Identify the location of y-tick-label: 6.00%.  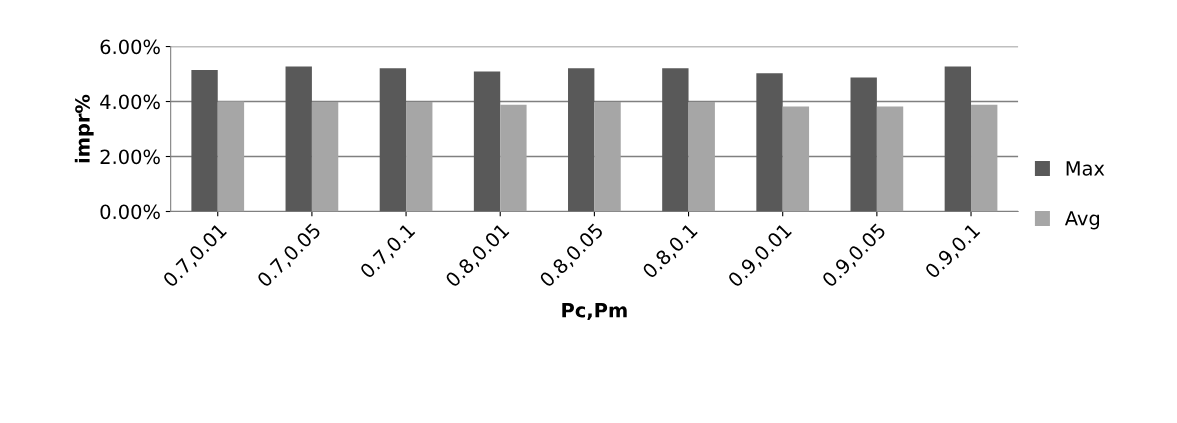
(130, 47).